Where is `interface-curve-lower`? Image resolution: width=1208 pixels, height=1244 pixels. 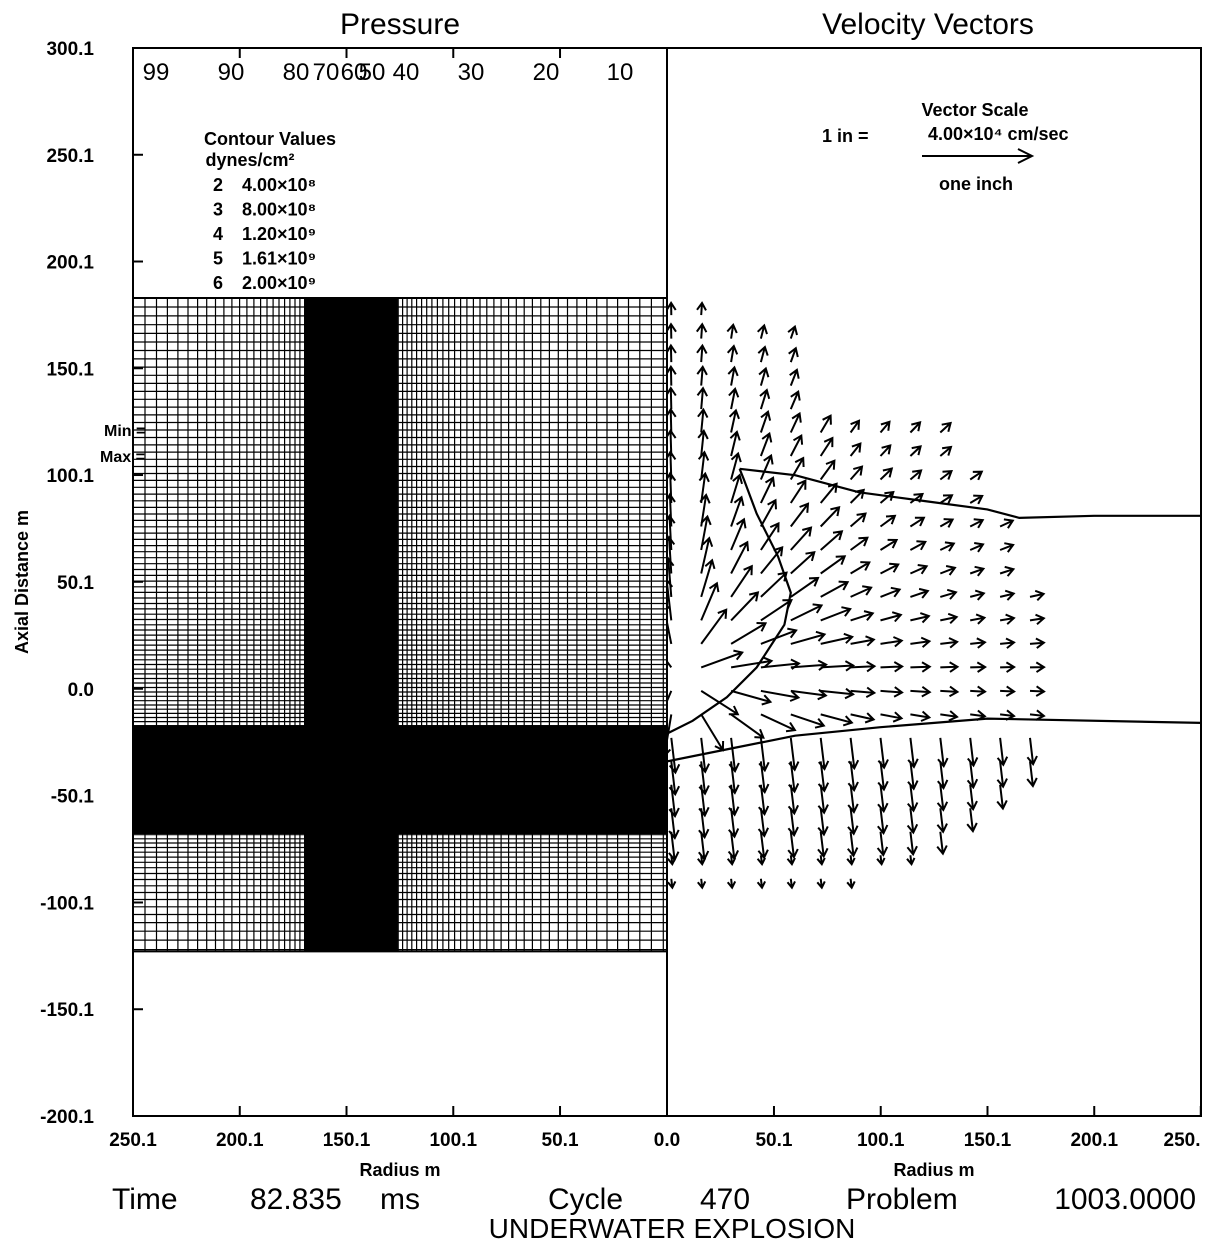 interface-curve-lower is located at coordinates (934, 740).